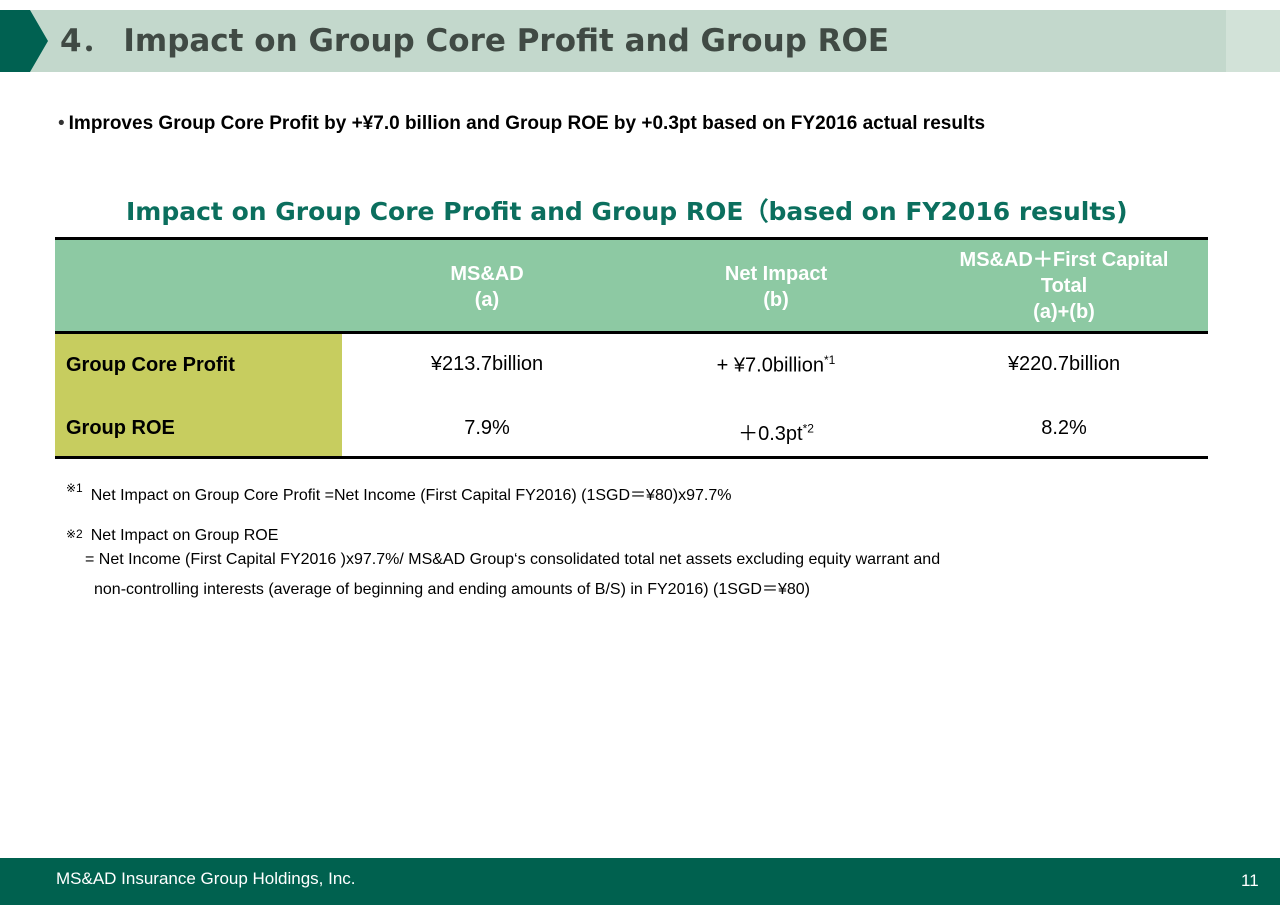 Image resolution: width=1280 pixels, height=905 pixels. Describe the element at coordinates (184, 535) in the screenshot. I see `footnote-2-title: Net Impact on Group ROE` at that location.